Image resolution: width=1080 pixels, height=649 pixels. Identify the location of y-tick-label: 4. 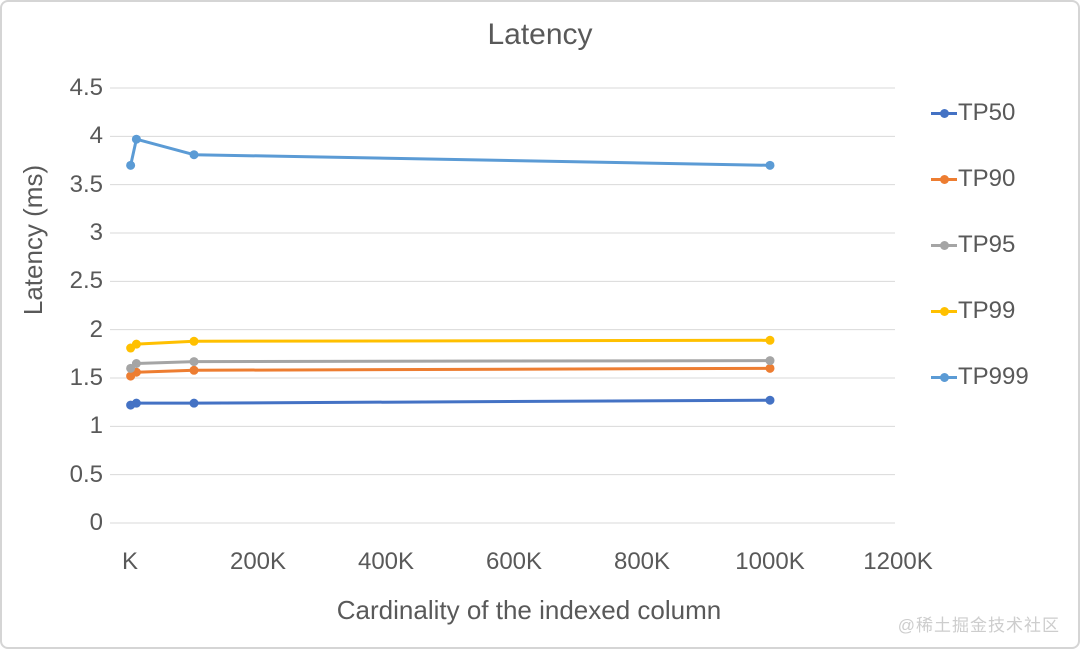
(96, 135).